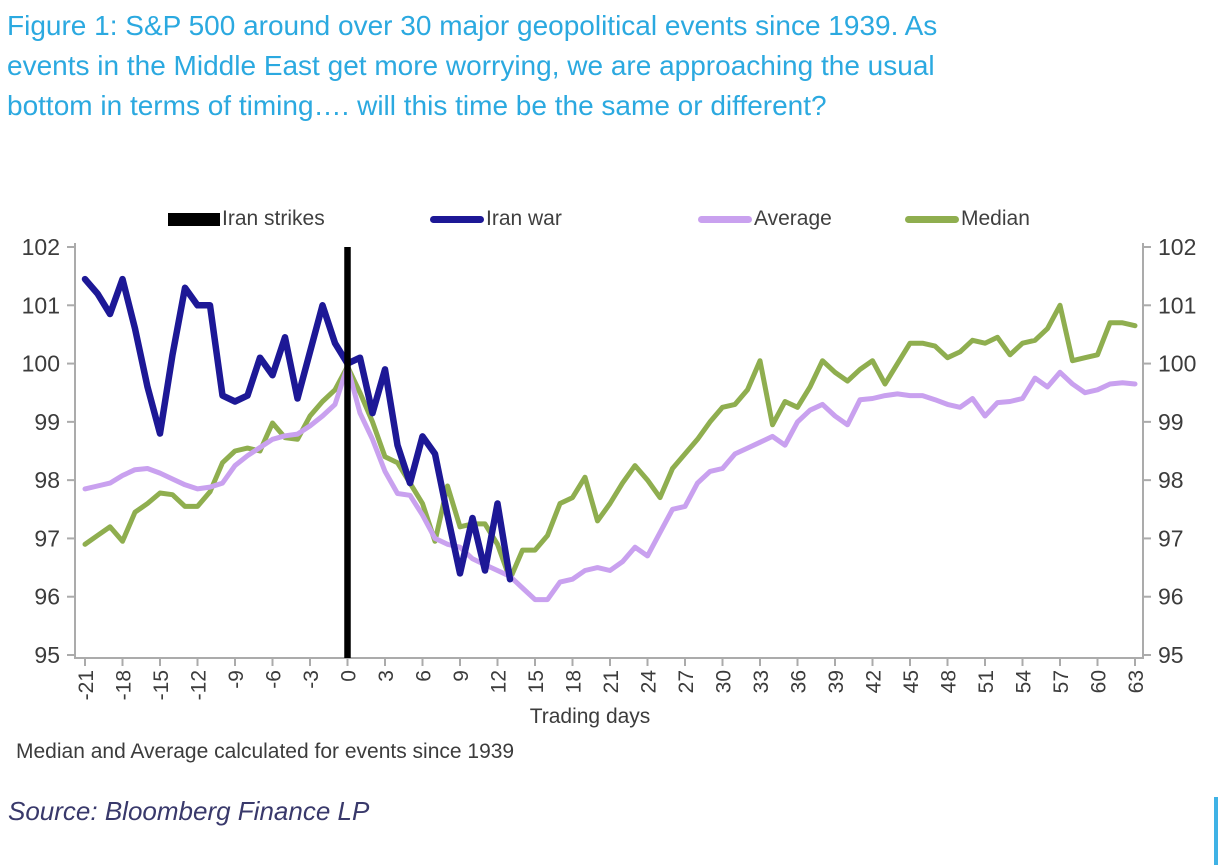 The height and width of the screenshot is (865, 1219). What do you see at coordinates (911, 681) in the screenshot?
I see `x-tick-label: 45` at bounding box center [911, 681].